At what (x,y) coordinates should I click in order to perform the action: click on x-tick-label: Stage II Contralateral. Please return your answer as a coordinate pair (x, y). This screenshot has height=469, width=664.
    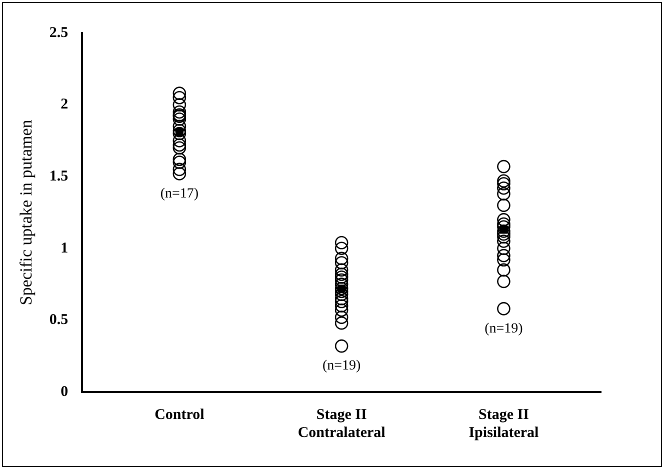
    Looking at the image, I should click on (342, 423).